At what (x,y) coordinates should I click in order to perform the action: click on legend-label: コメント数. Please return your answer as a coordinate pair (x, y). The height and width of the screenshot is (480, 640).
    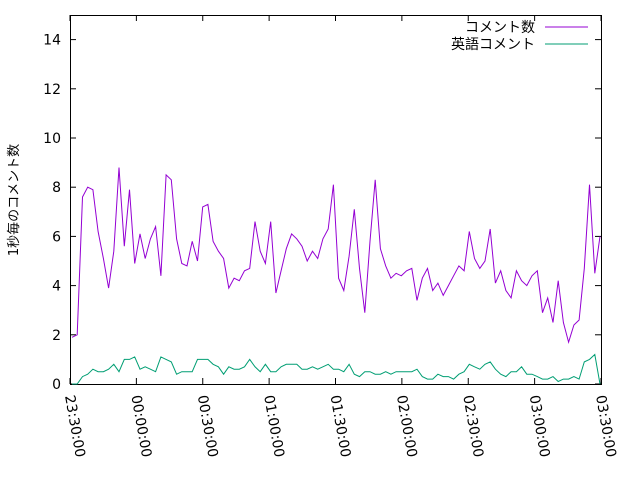
    Looking at the image, I should click on (500, 28).